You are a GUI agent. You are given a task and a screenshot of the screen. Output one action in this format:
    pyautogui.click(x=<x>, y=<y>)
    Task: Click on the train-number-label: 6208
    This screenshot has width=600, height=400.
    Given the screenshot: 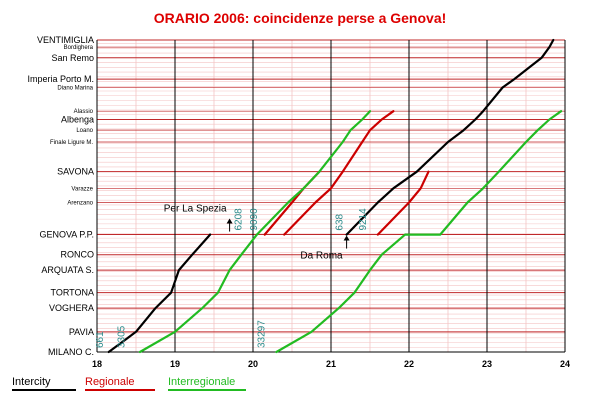 What is the action you would take?
    pyautogui.click(x=238, y=219)
    